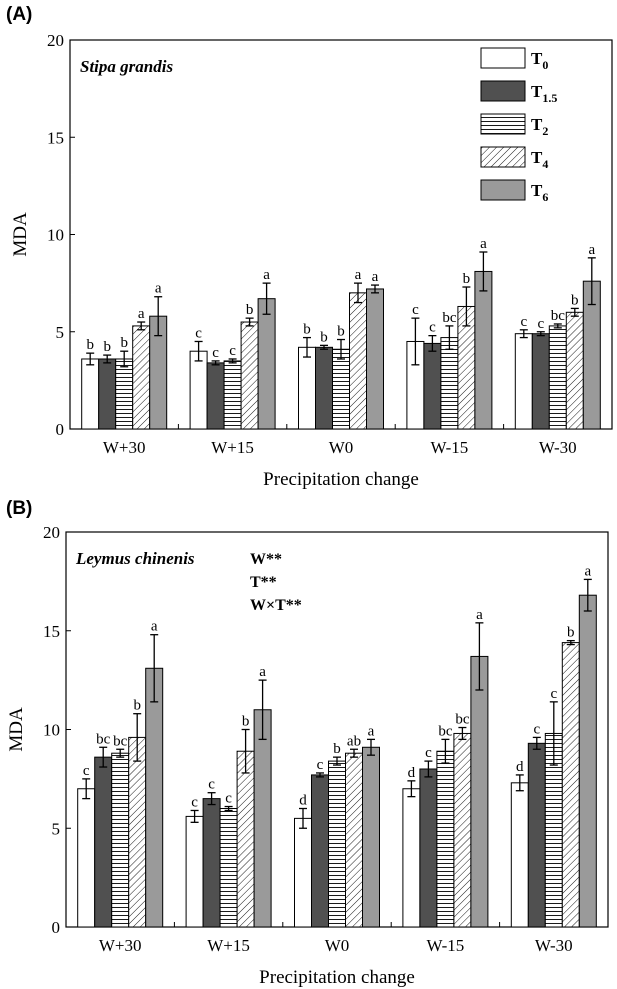 The image size is (617, 989). I want to click on anova-annotation: W×T**, so click(276, 605).